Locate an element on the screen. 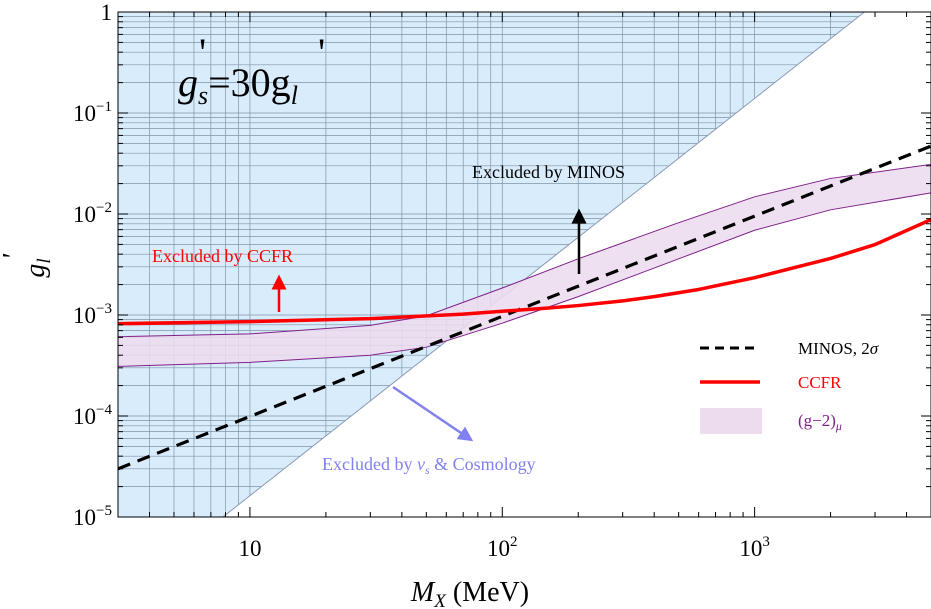 The height and width of the screenshot is (609, 931). annotation-cosmology: Excluded by νs & Cosmology is located at coordinates (429, 465).